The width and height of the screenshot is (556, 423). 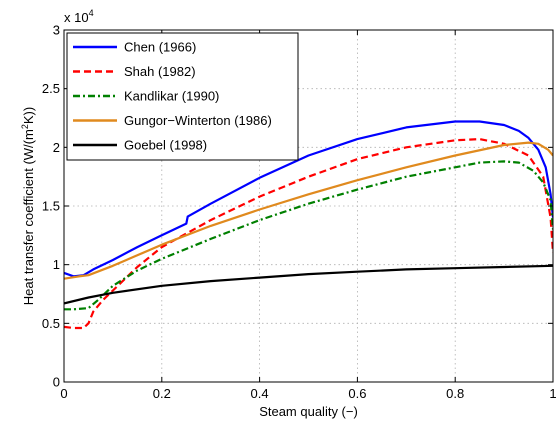 I want to click on exponent-label: x 104, so click(x=79, y=16).